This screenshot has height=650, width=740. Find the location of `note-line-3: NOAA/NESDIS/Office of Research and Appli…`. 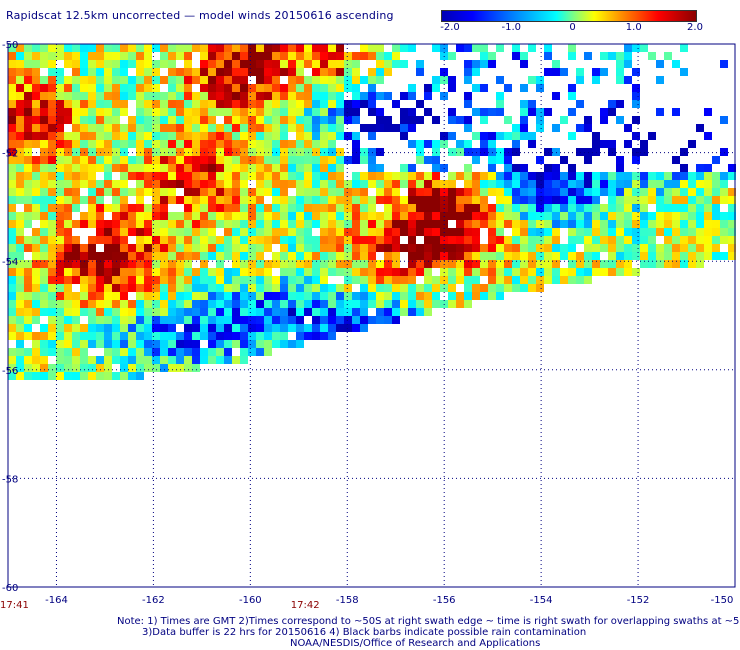

note-line-3: NOAA/NESDIS/Office of Research and Appli… is located at coordinates (415, 643).